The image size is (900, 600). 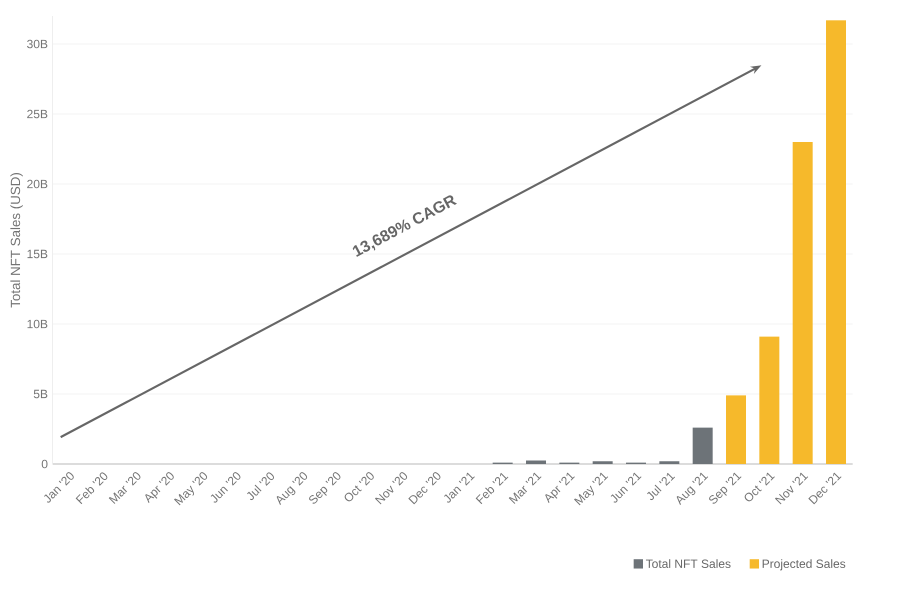 What do you see at coordinates (459, 487) in the screenshot?
I see `x-tick-label: Jan '21` at bounding box center [459, 487].